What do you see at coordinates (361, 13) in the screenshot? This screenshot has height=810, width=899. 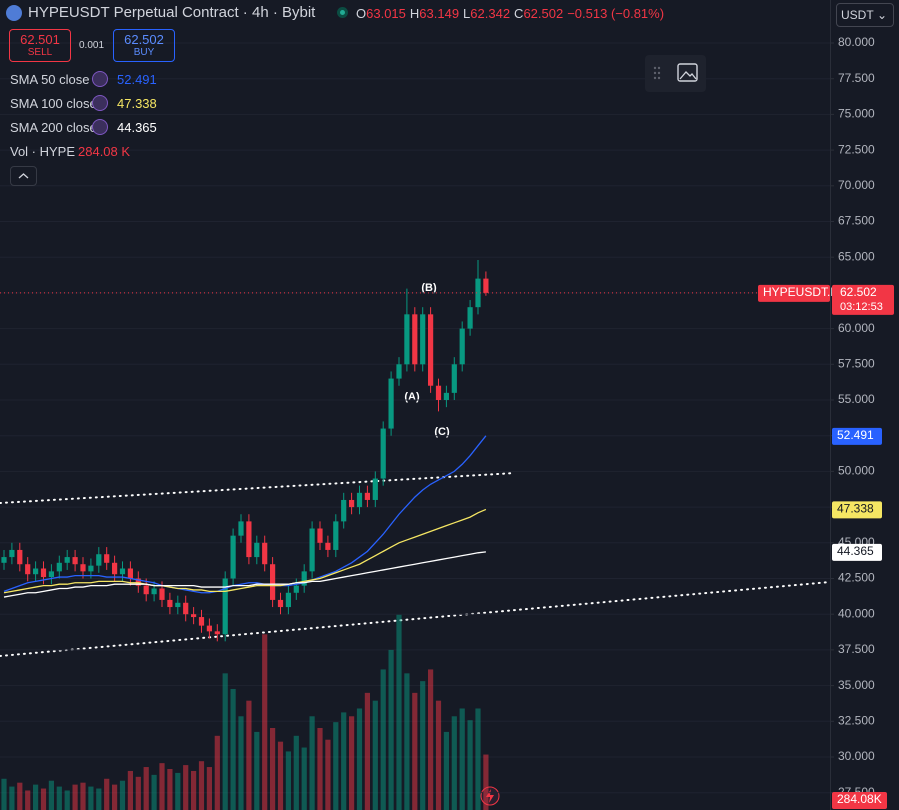 I see `ohlc-key: O` at bounding box center [361, 13].